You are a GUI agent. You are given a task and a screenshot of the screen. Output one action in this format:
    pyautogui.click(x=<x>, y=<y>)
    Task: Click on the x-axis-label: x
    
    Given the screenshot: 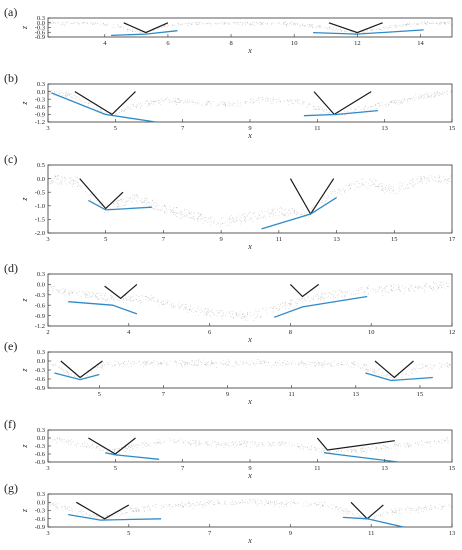 What is the action you would take?
    pyautogui.click(x=249, y=135)
    